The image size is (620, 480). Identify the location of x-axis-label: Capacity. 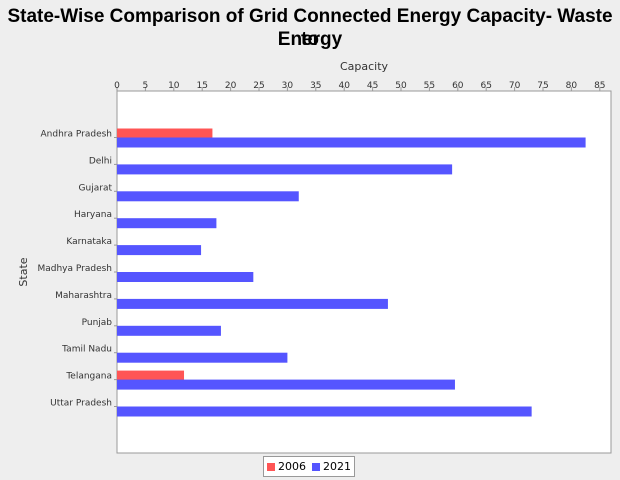
(364, 66).